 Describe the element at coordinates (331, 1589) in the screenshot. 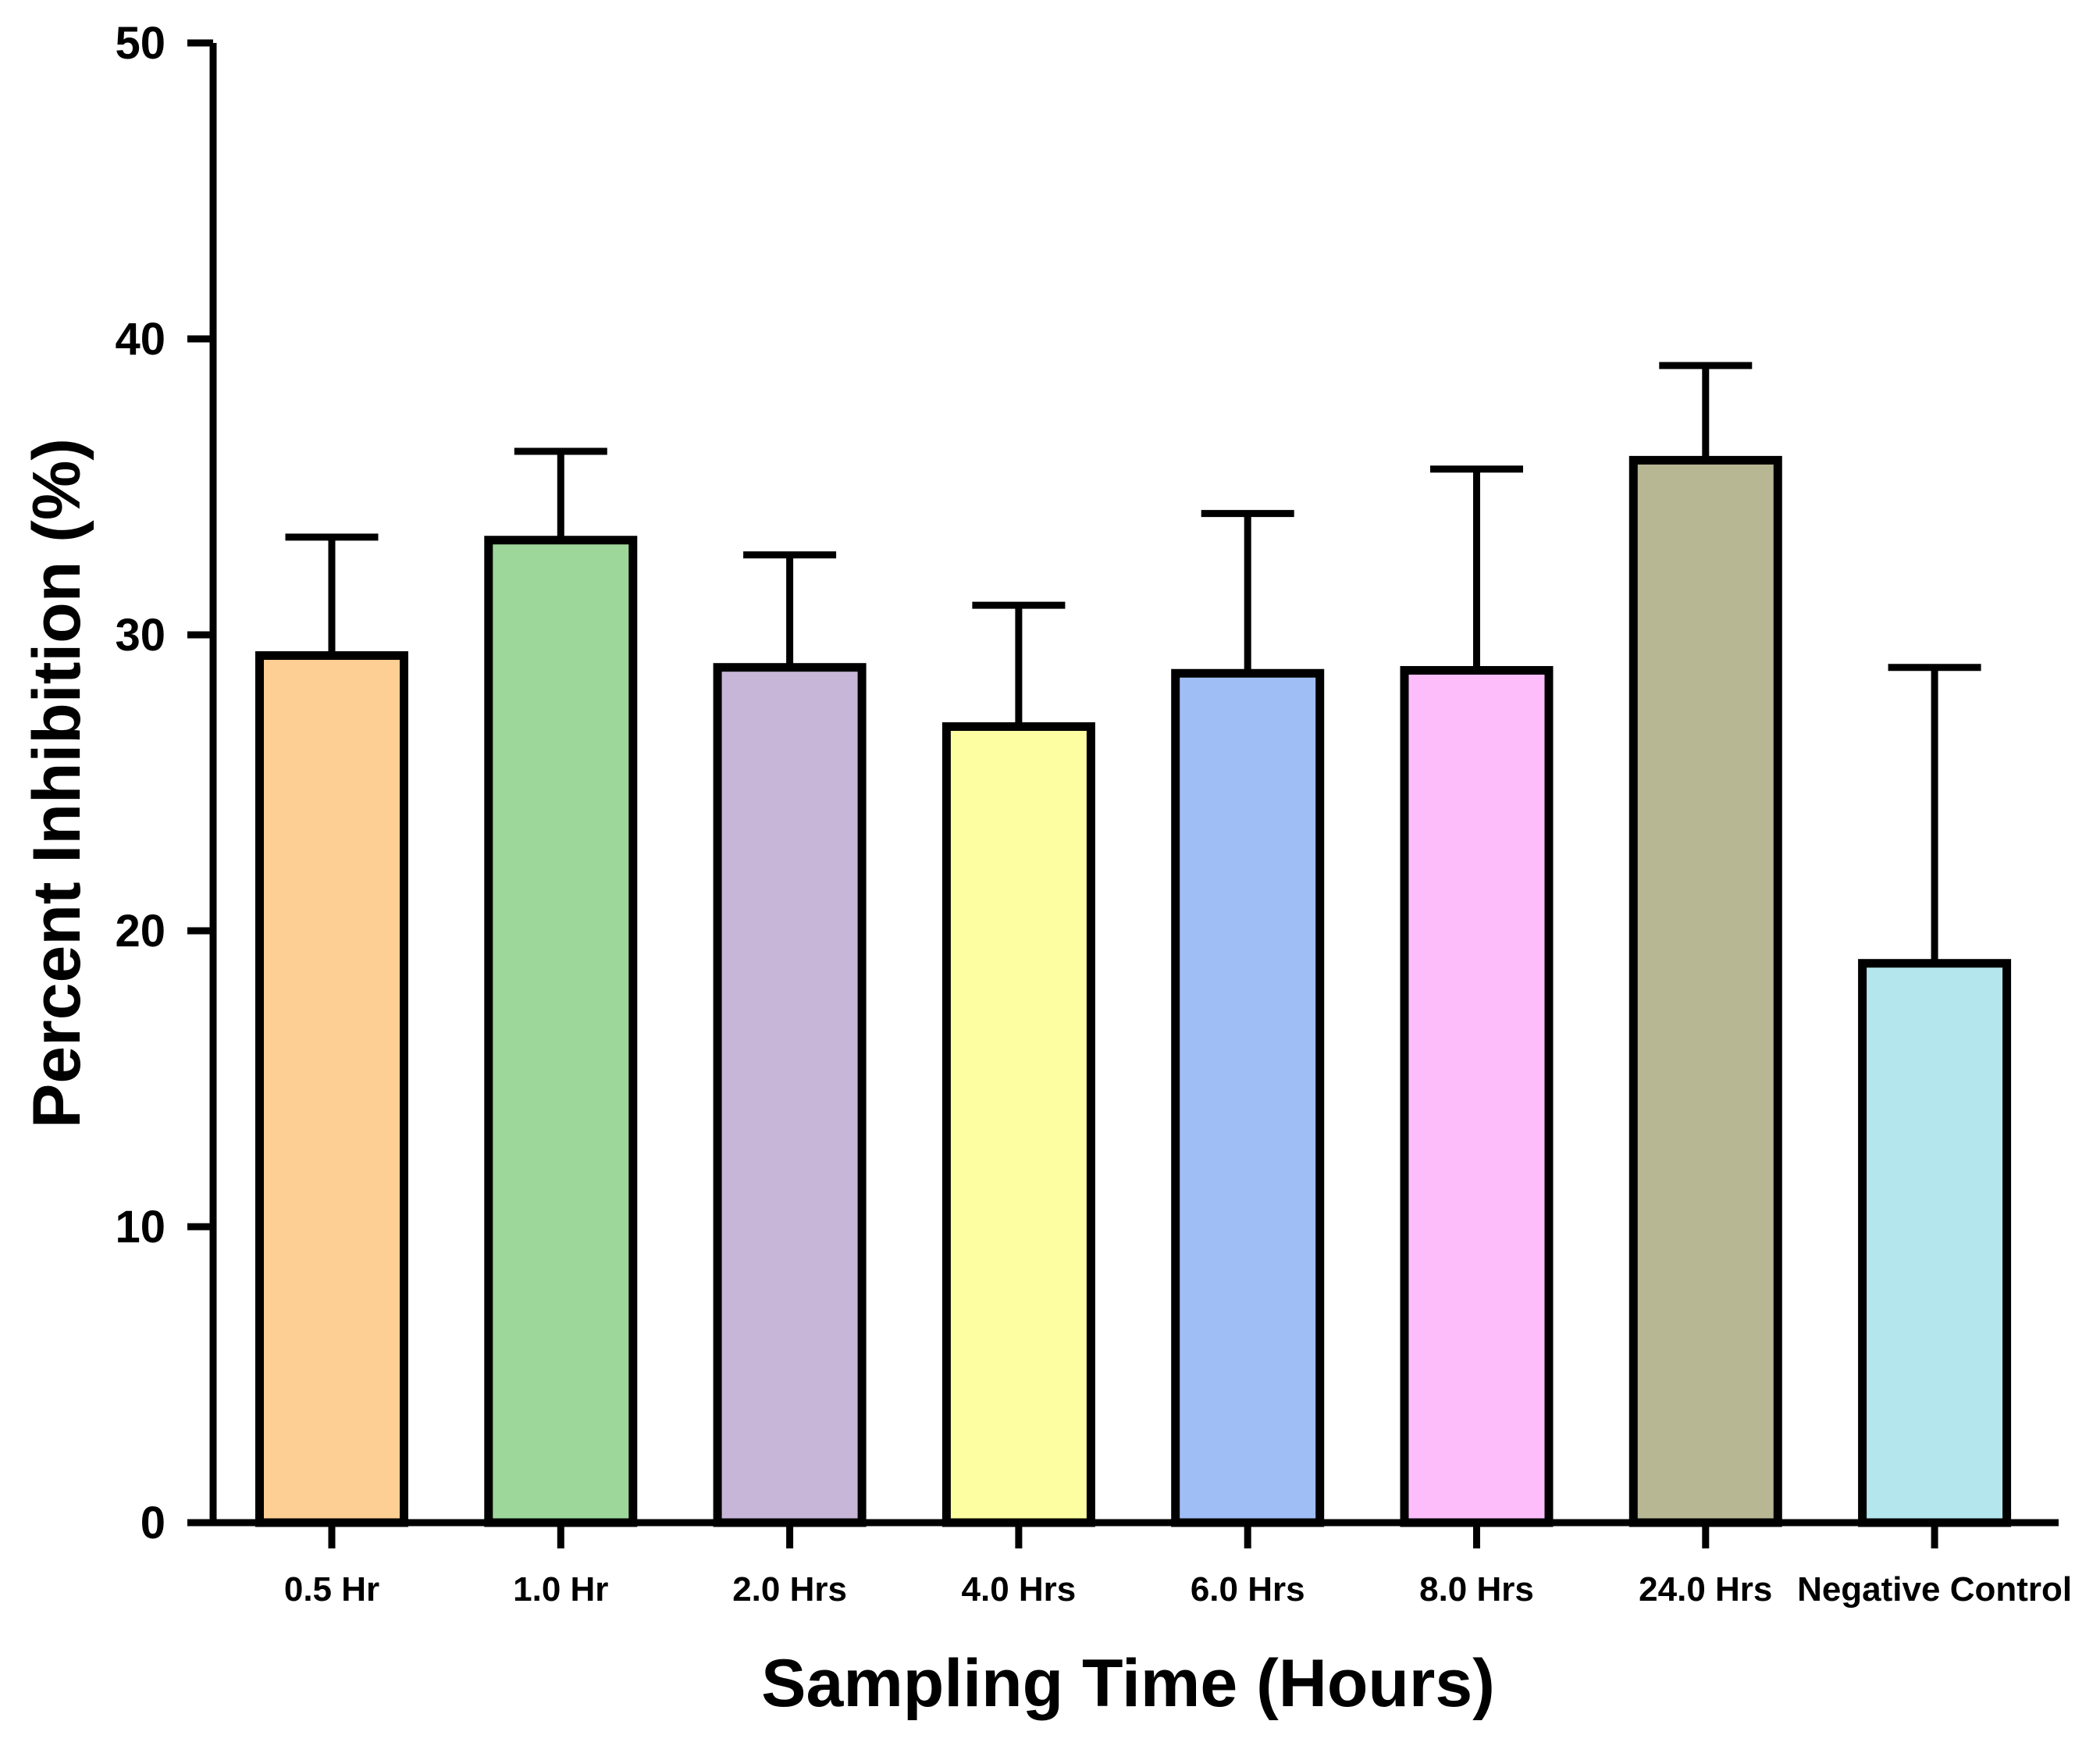

I see `x-tick-label-0-5-hr: 0.5 Hr` at that location.